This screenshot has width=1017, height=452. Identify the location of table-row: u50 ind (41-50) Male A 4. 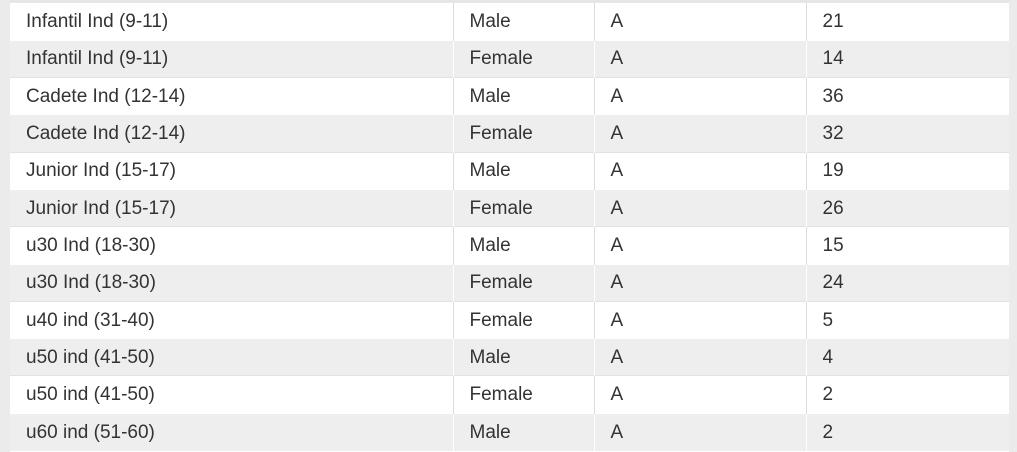
(509, 357).